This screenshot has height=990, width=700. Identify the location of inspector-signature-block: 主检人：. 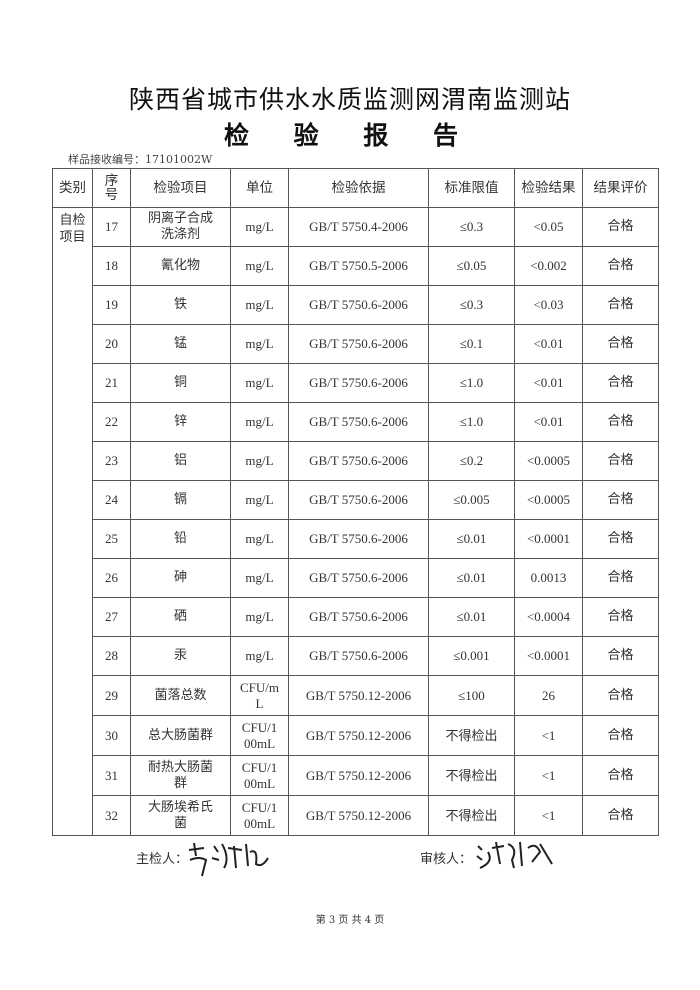
(202, 859).